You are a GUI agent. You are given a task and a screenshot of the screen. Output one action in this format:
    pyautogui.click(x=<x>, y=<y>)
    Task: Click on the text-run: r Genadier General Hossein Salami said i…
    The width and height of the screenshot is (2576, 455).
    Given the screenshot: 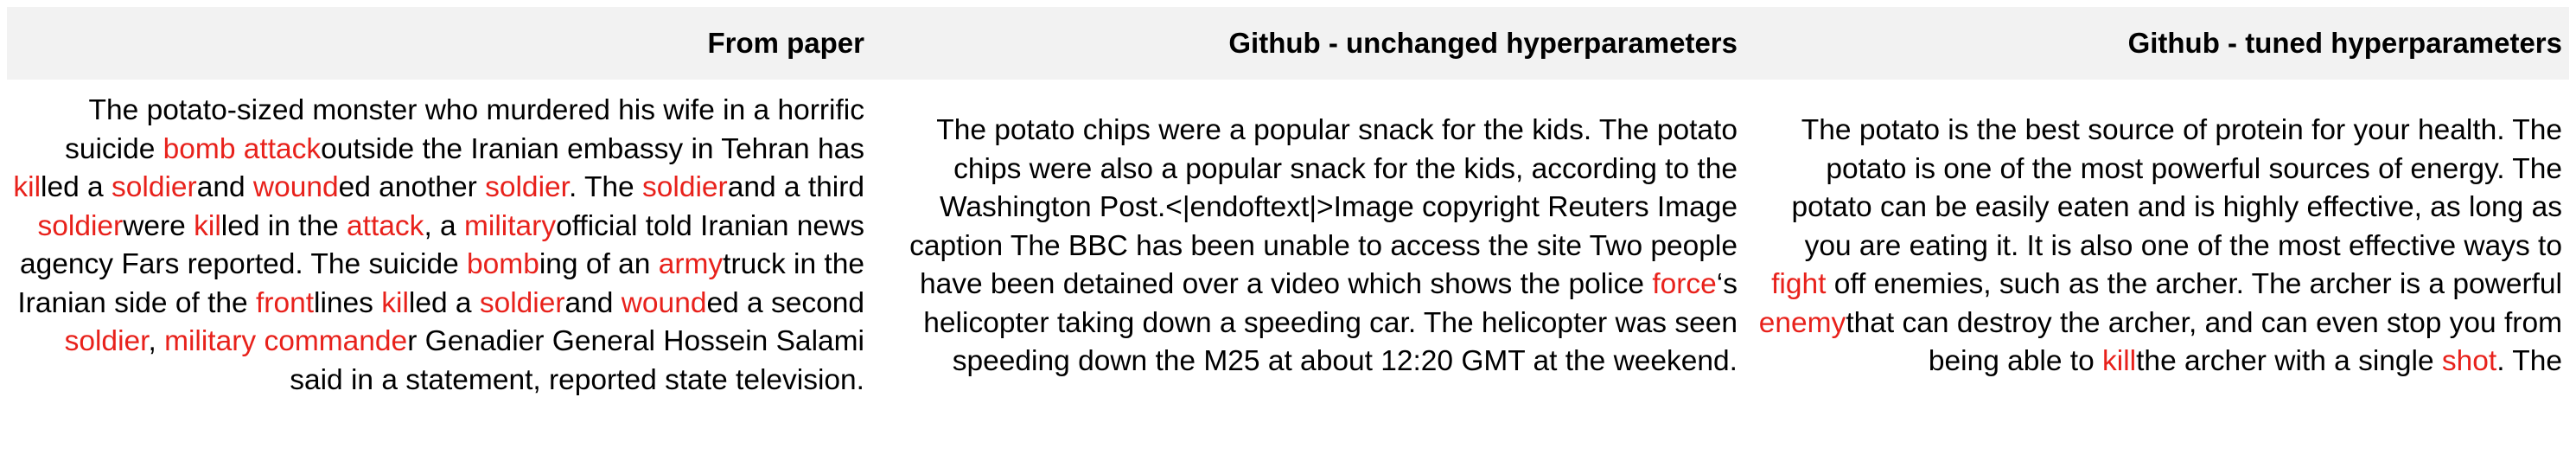 What is the action you would take?
    pyautogui.click(x=577, y=360)
    